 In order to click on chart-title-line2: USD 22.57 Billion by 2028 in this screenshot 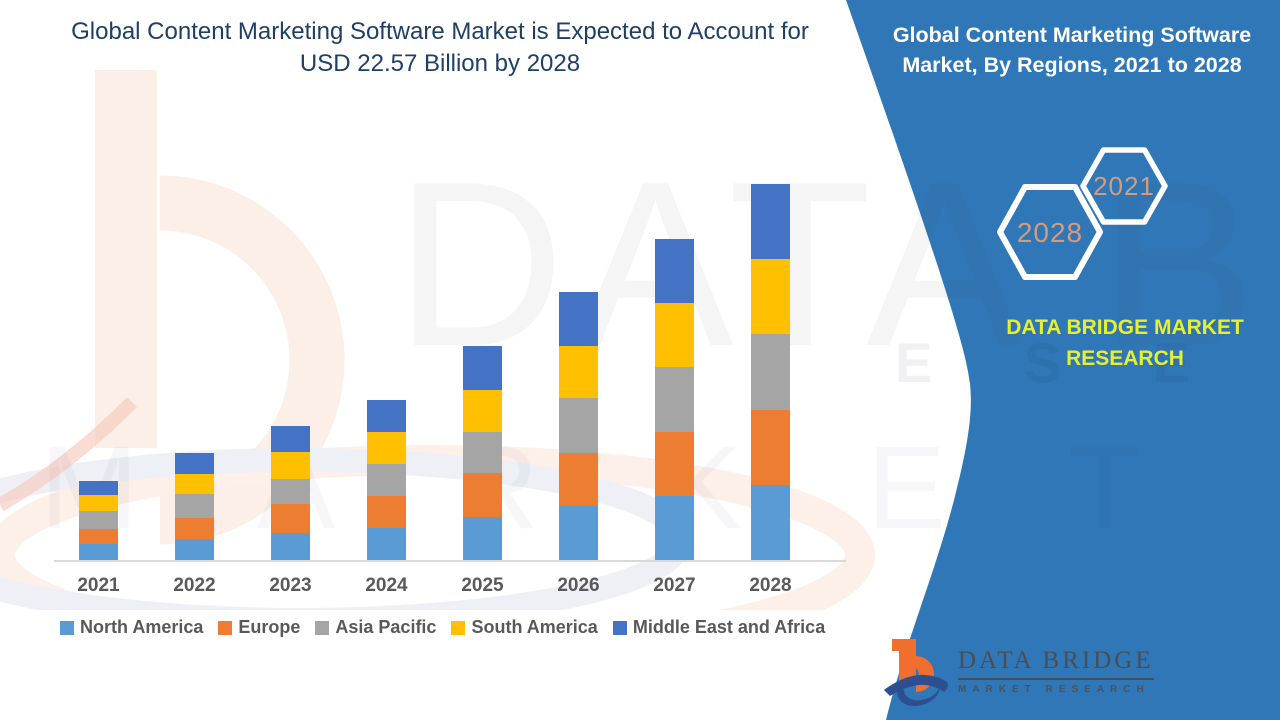, I will do `click(440, 63)`.